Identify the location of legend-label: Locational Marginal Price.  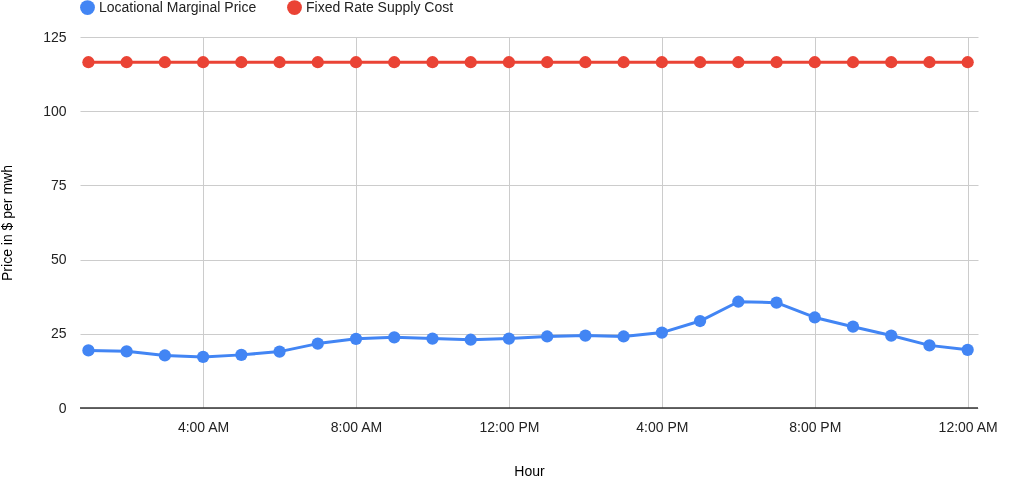
(178, 7).